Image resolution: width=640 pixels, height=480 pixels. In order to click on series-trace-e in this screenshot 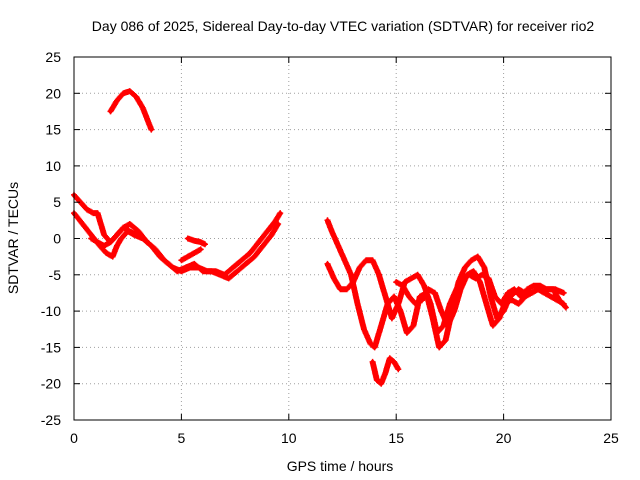, I will do `click(191, 255)`.